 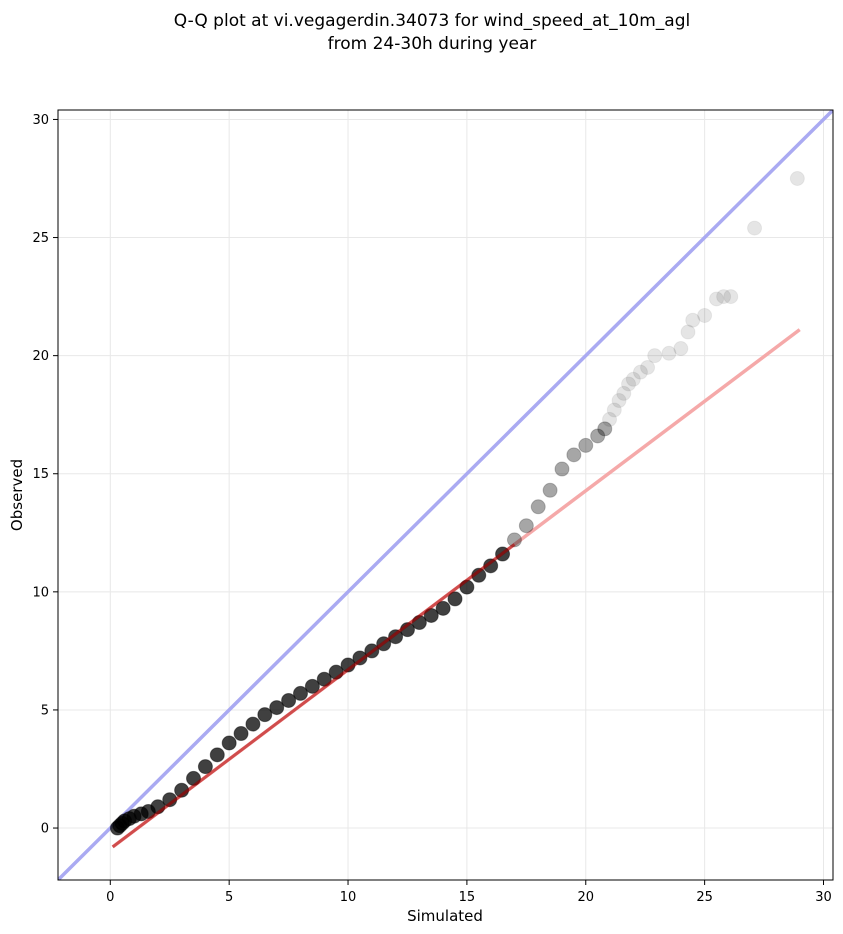 What do you see at coordinates (704, 897) in the screenshot?
I see `x-tick-label-5: 25` at bounding box center [704, 897].